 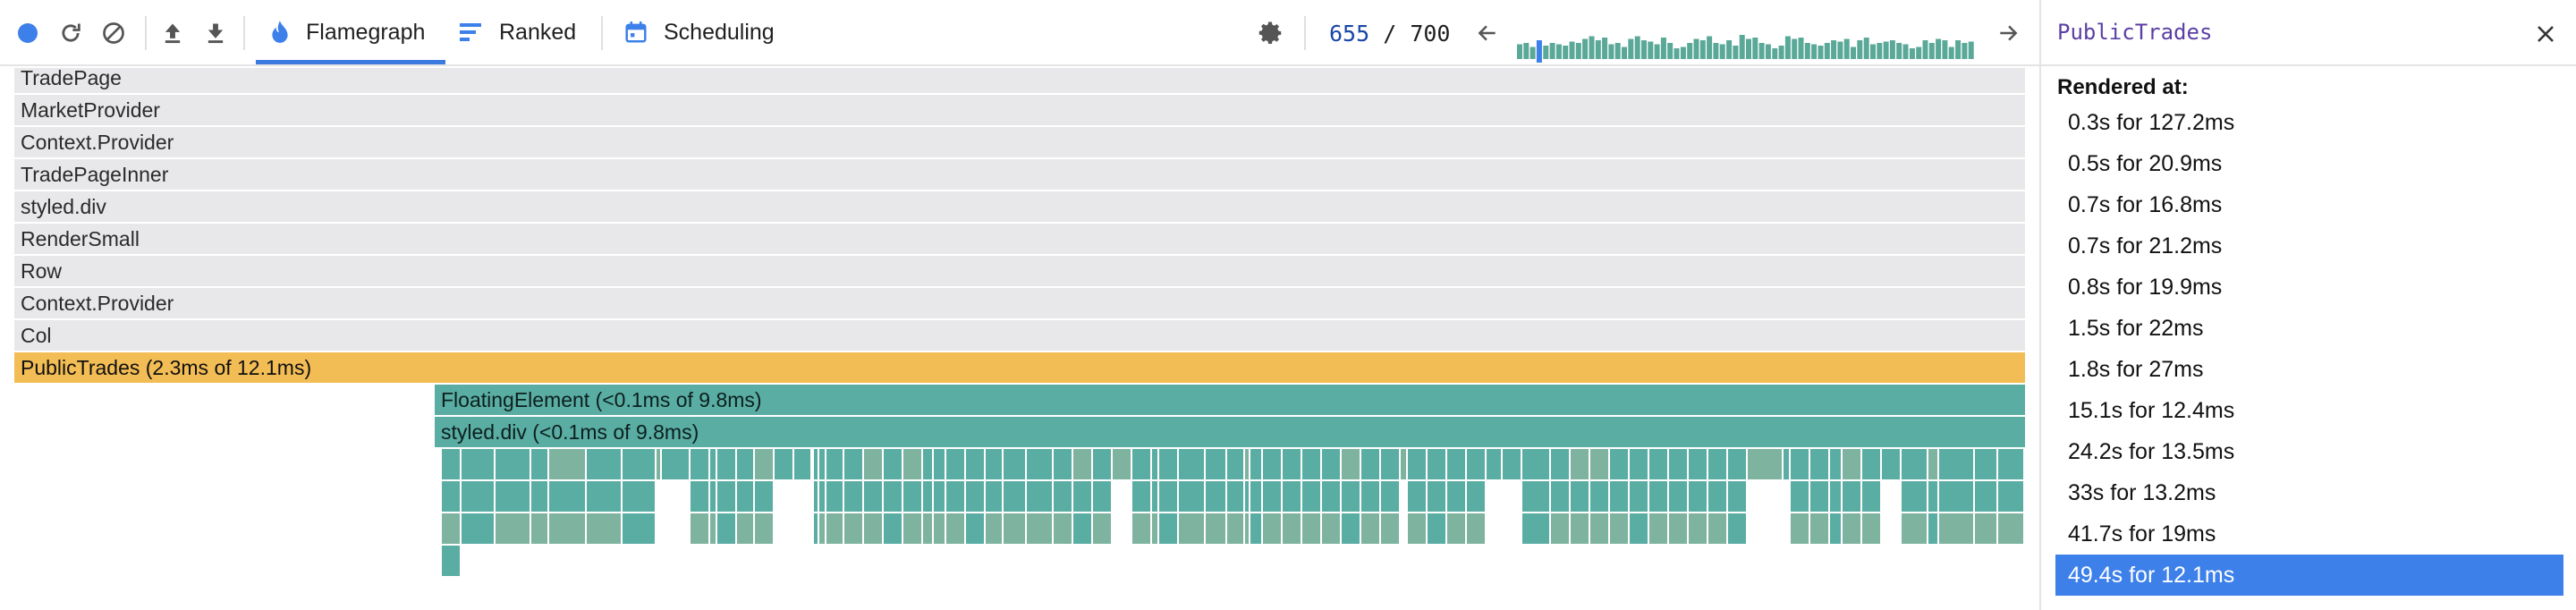 What do you see at coordinates (1019, 80) in the screenshot?
I see `flame-node-ancestor: TradePage` at bounding box center [1019, 80].